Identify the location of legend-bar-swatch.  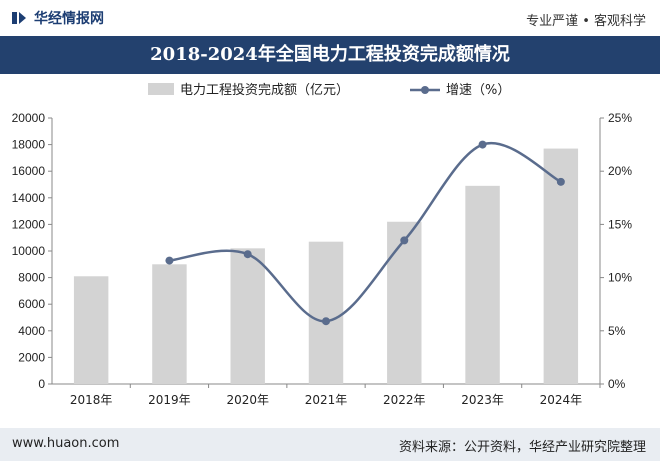
(161, 89).